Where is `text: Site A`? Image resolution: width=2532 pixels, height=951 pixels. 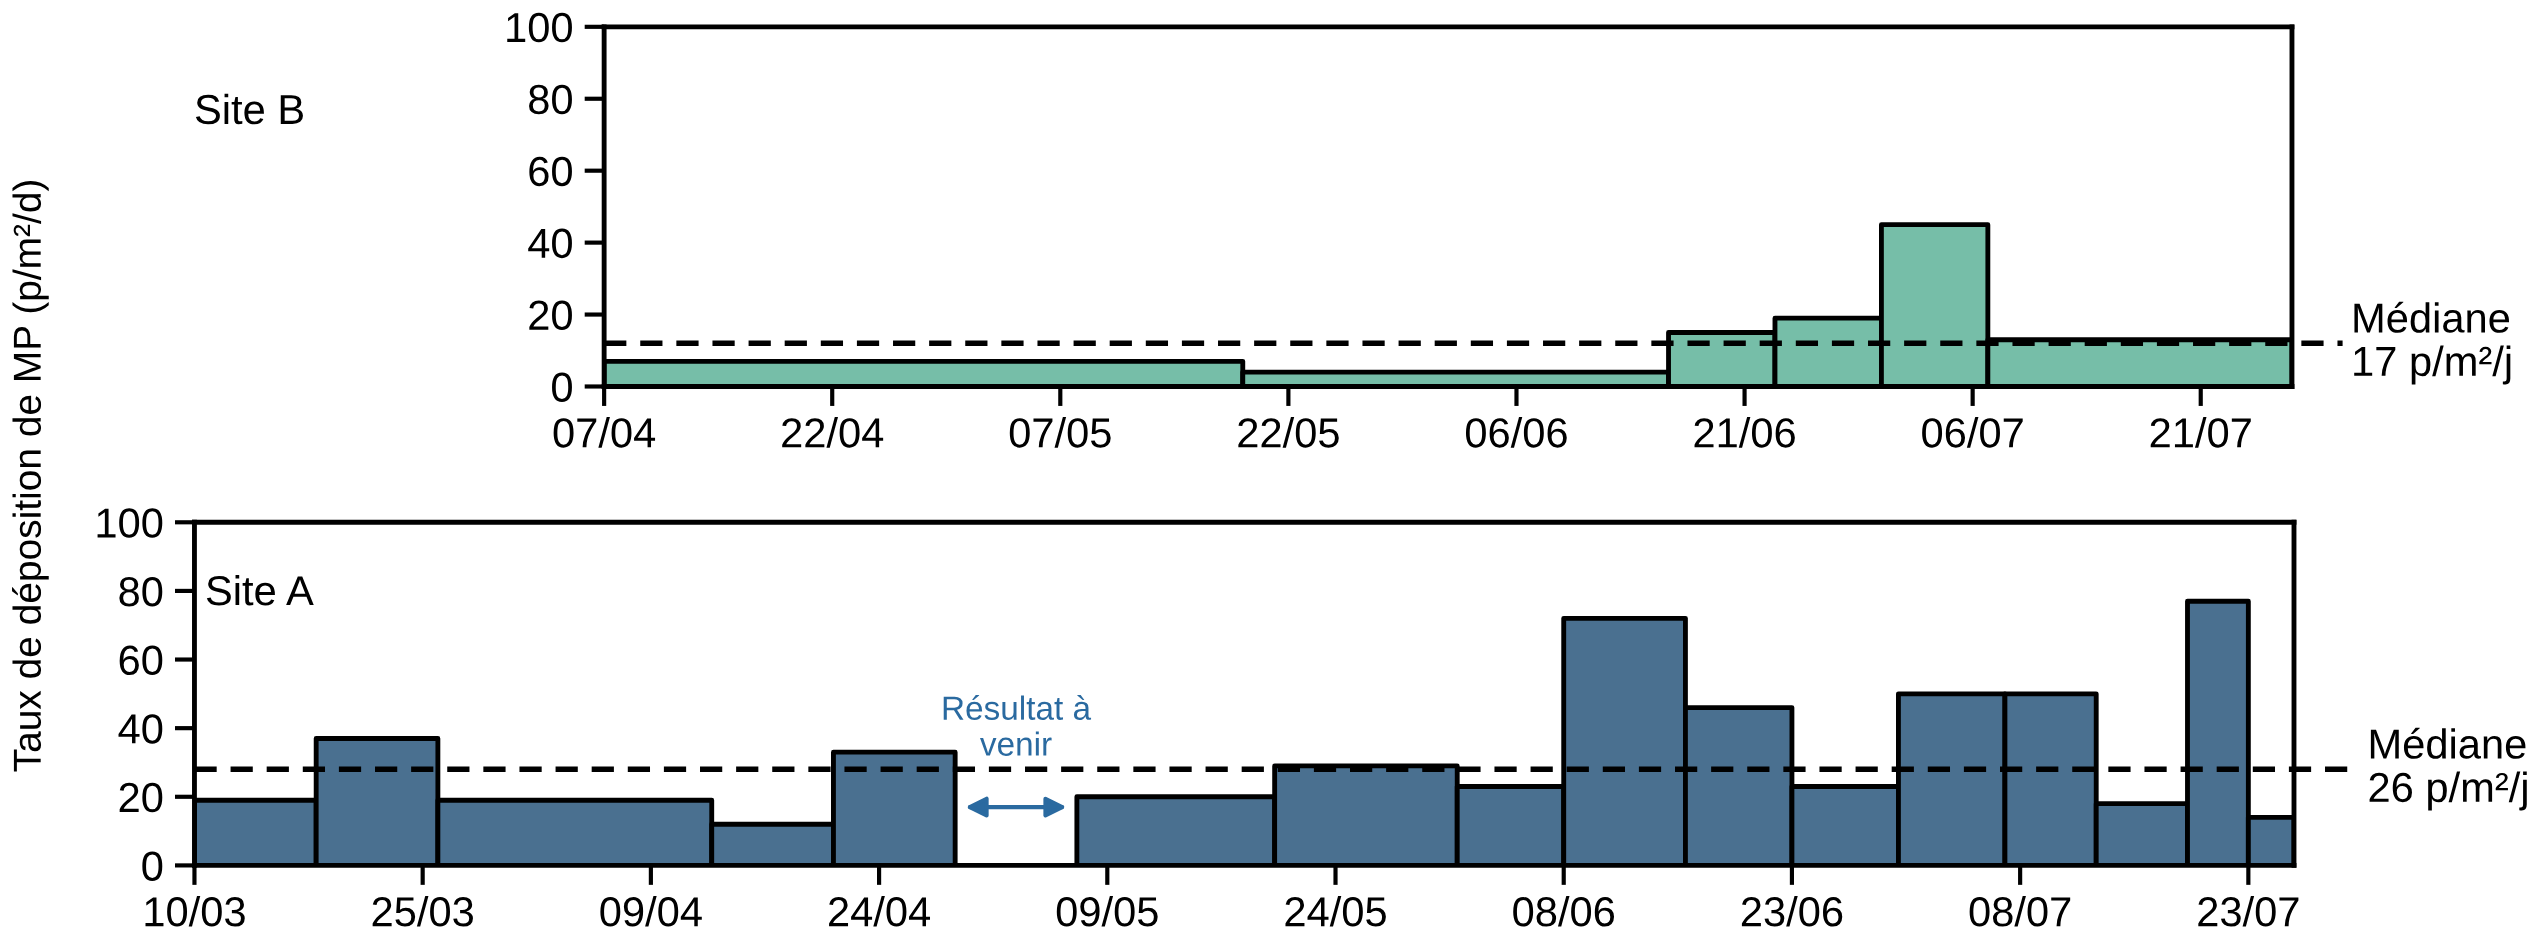
text: Site A is located at coordinates (260, 590).